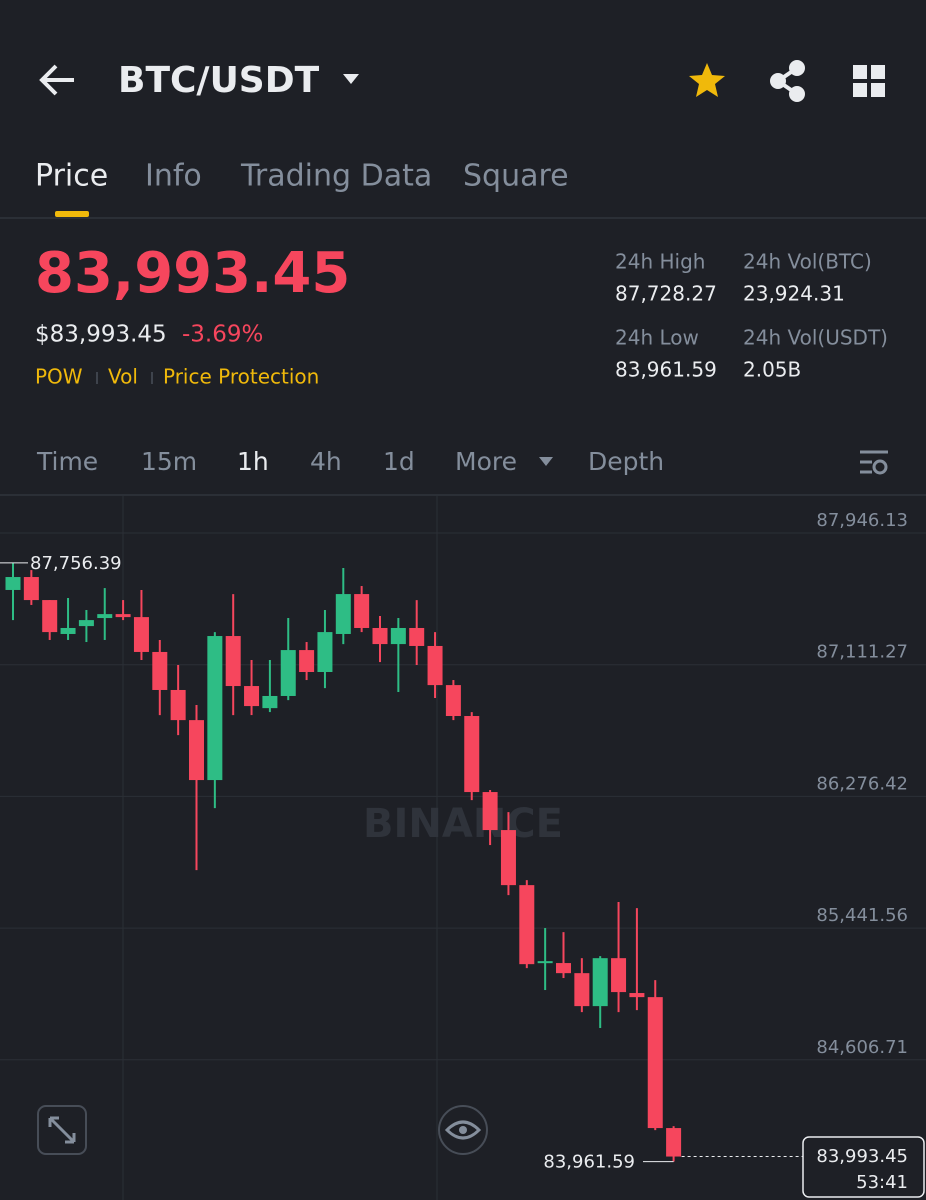 The width and height of the screenshot is (926, 1200). What do you see at coordinates (59, 377) in the screenshot?
I see `tag: POW` at bounding box center [59, 377].